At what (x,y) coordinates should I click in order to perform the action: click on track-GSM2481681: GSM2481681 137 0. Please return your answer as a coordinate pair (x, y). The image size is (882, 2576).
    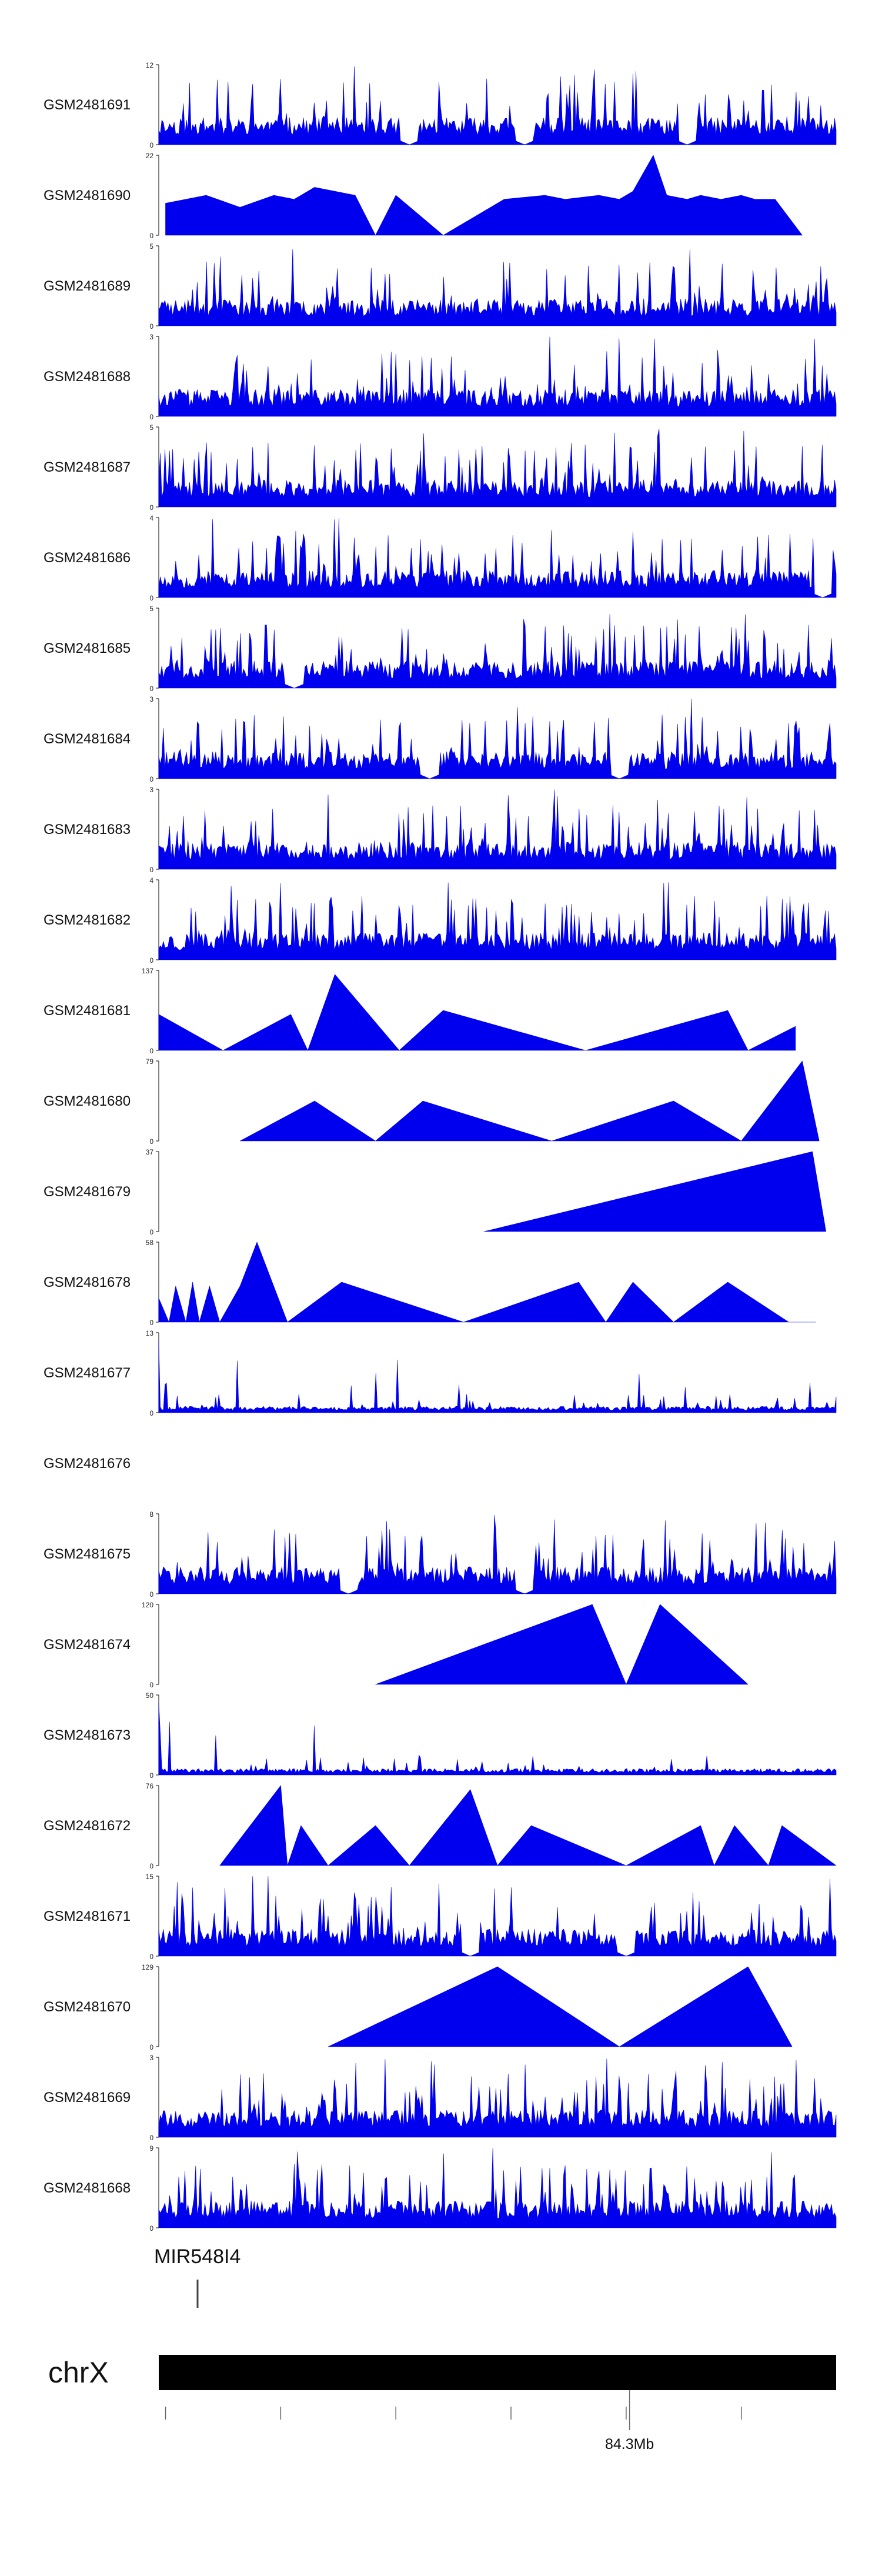
    Looking at the image, I should click on (420, 1011).